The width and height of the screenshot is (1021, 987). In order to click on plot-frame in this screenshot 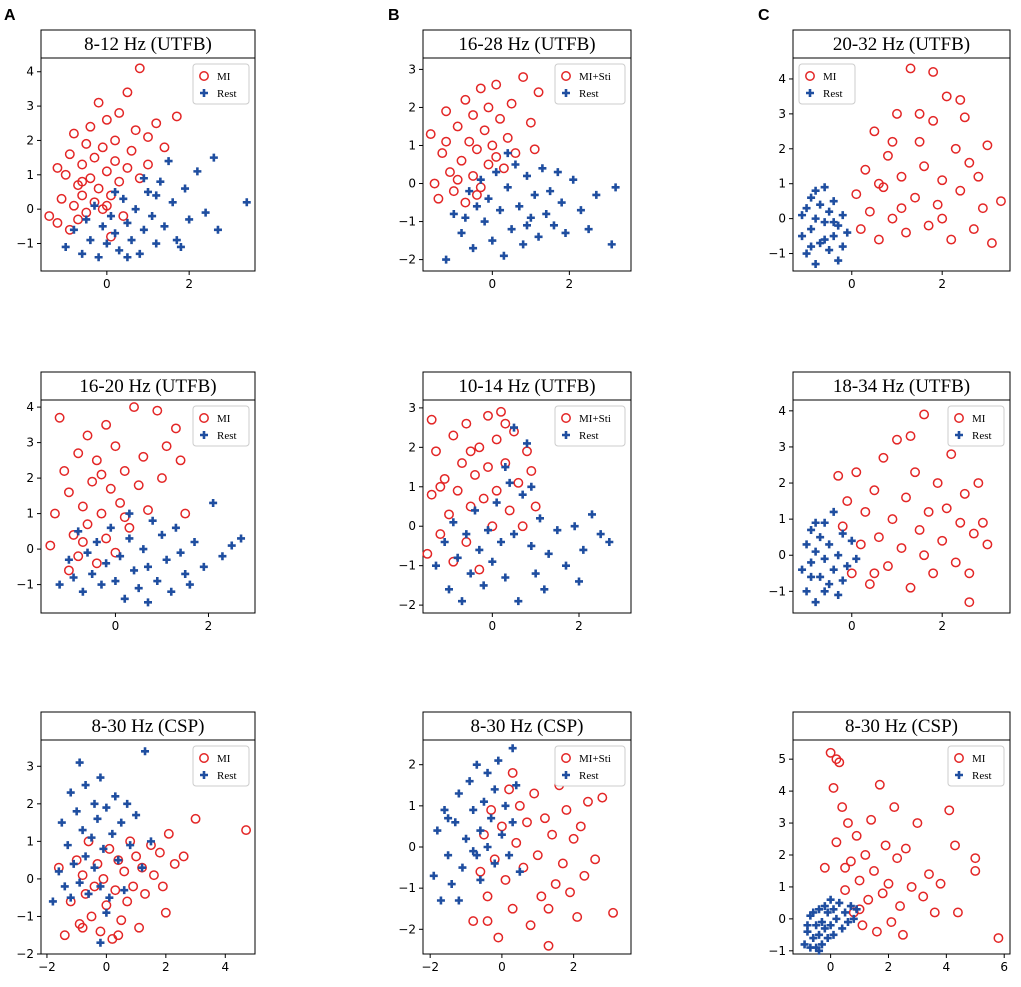, I will do `click(148, 847)`.